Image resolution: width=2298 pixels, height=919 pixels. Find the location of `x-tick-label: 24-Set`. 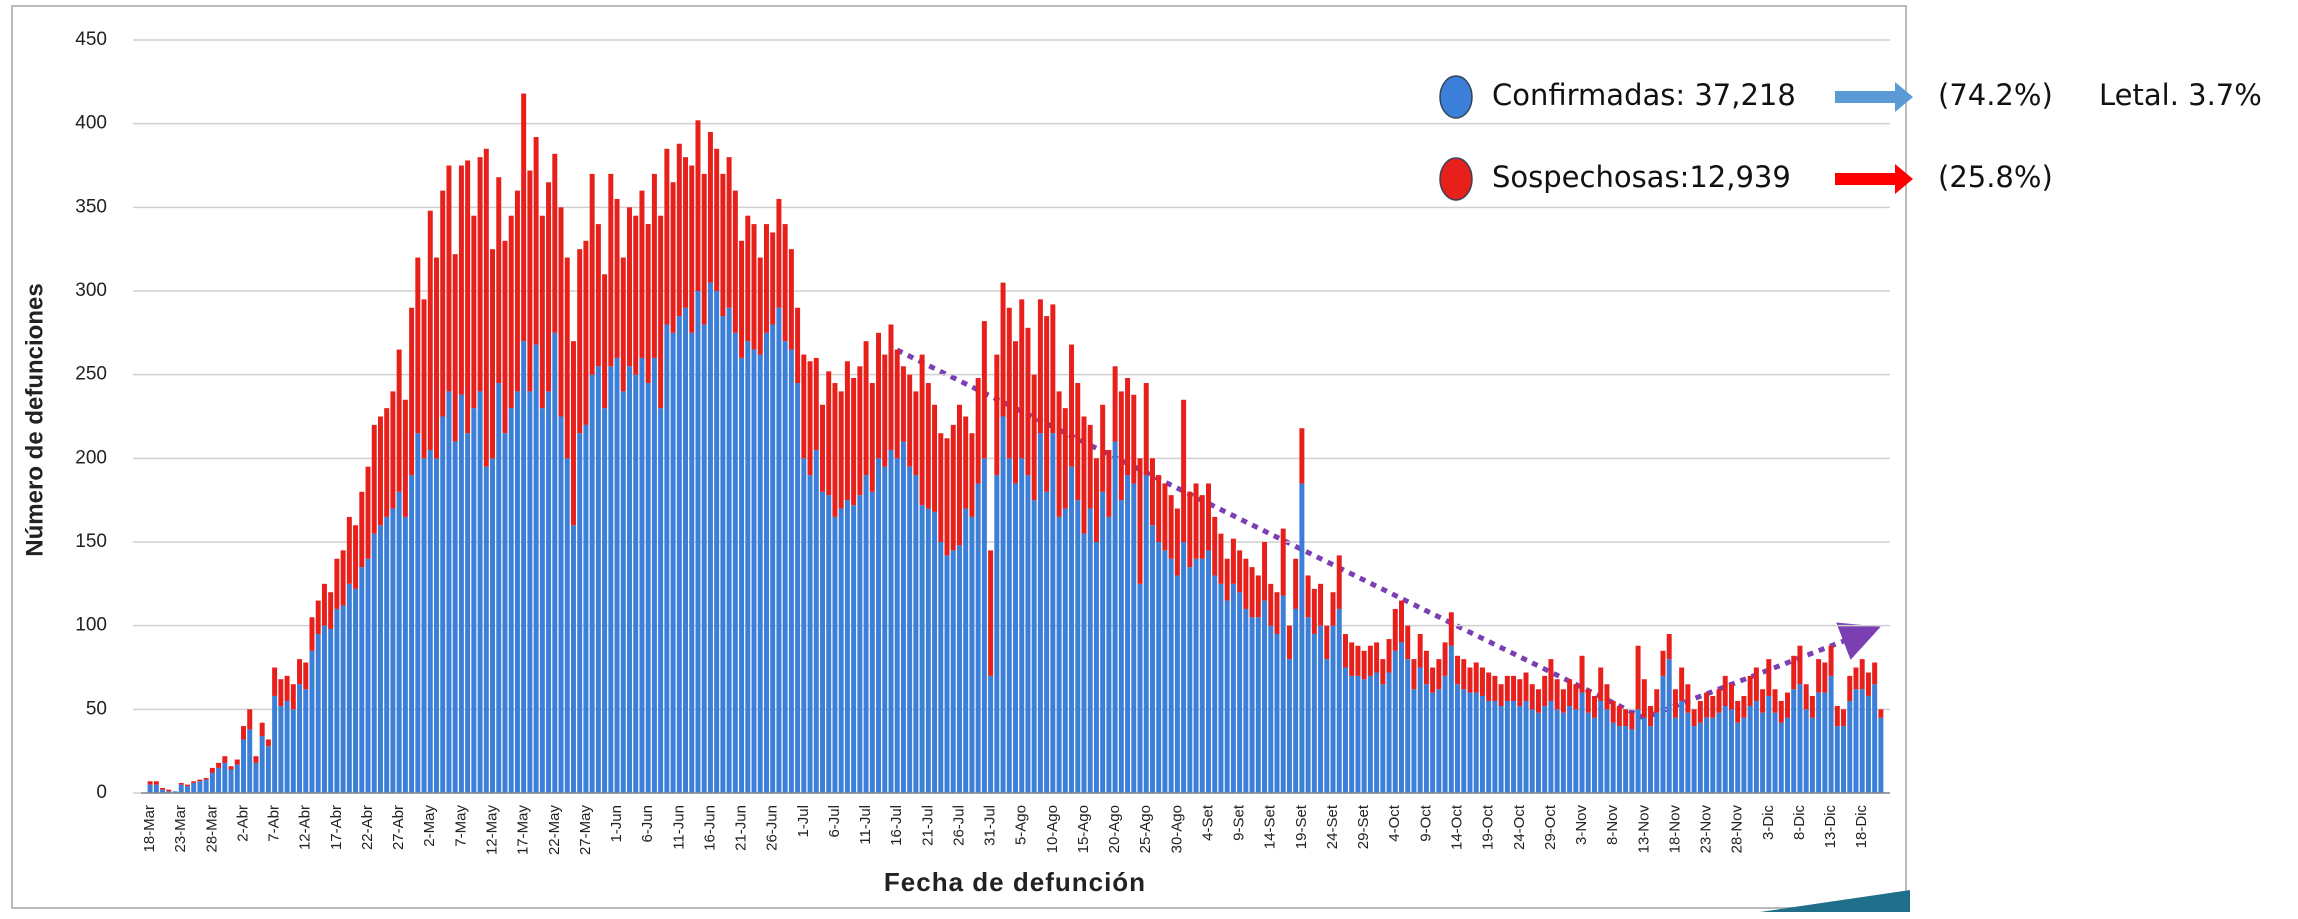

x-tick-label: 24-Set is located at coordinates (1332, 826).